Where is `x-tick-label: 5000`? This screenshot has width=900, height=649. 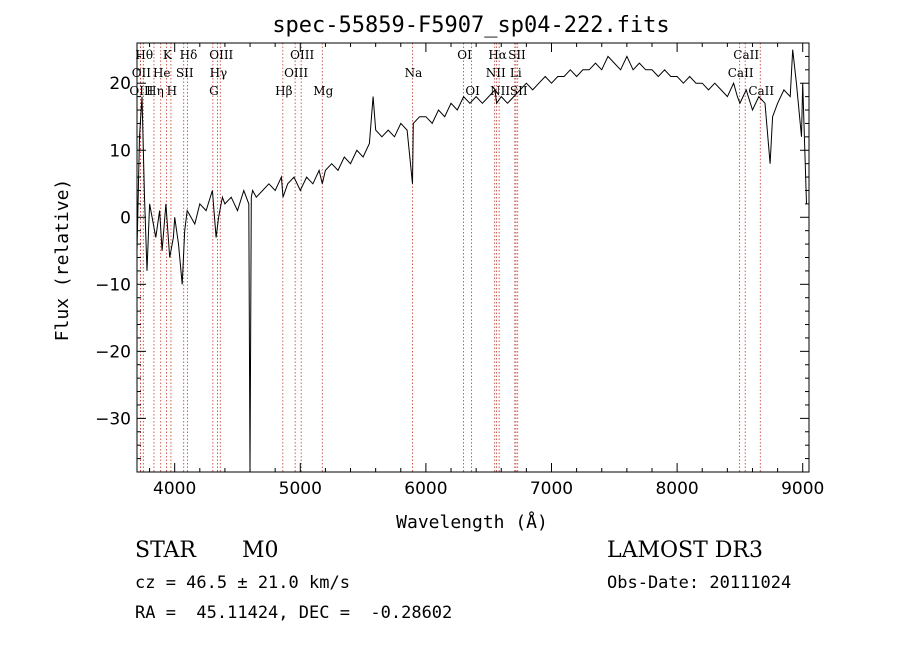
x-tick-label: 5000 is located at coordinates (300, 489).